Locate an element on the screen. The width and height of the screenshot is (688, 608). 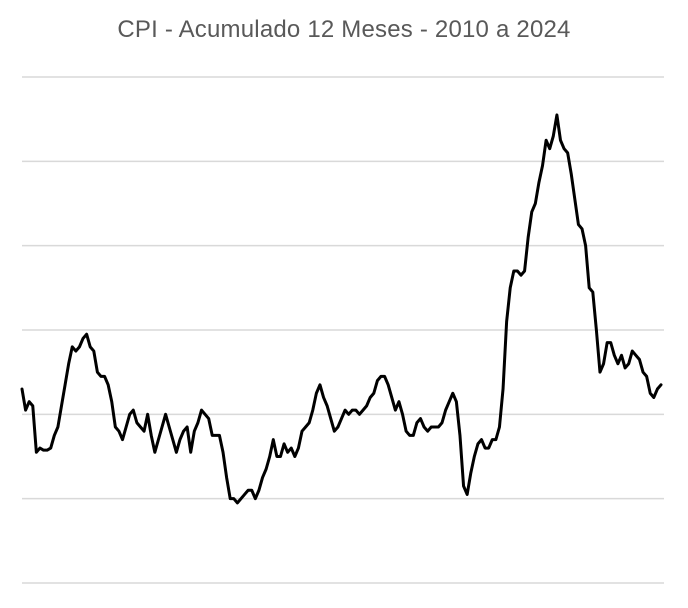
chart-title: CPI - Acumulado 12 Meses - 2010 a 2024 is located at coordinates (344, 29).